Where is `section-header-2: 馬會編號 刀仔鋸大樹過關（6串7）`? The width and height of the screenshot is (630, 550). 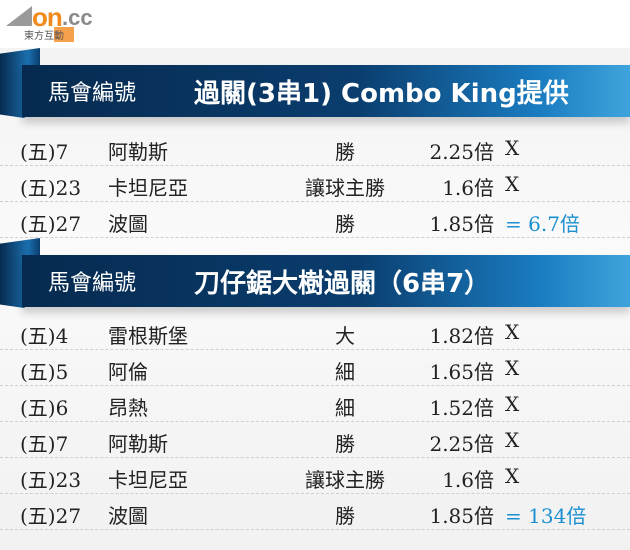
section-header-2: 馬會編號 刀仔鋸大樹過關（6串7） is located at coordinates (326, 281).